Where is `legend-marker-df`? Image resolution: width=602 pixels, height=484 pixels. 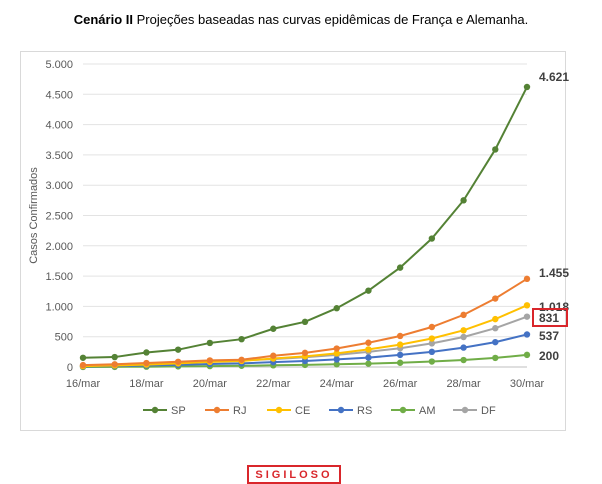
legend-marker-df is located at coordinates (465, 410).